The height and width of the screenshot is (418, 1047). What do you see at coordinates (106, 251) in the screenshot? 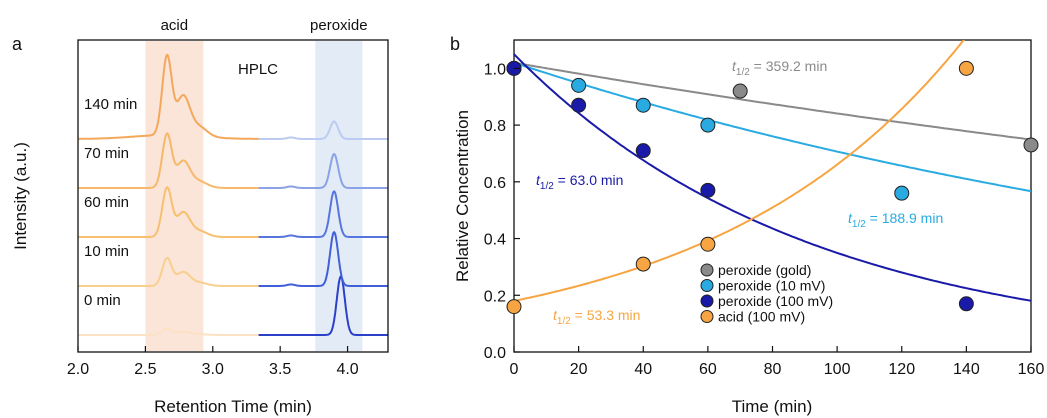
I see `trace-label: 10 min` at bounding box center [106, 251].